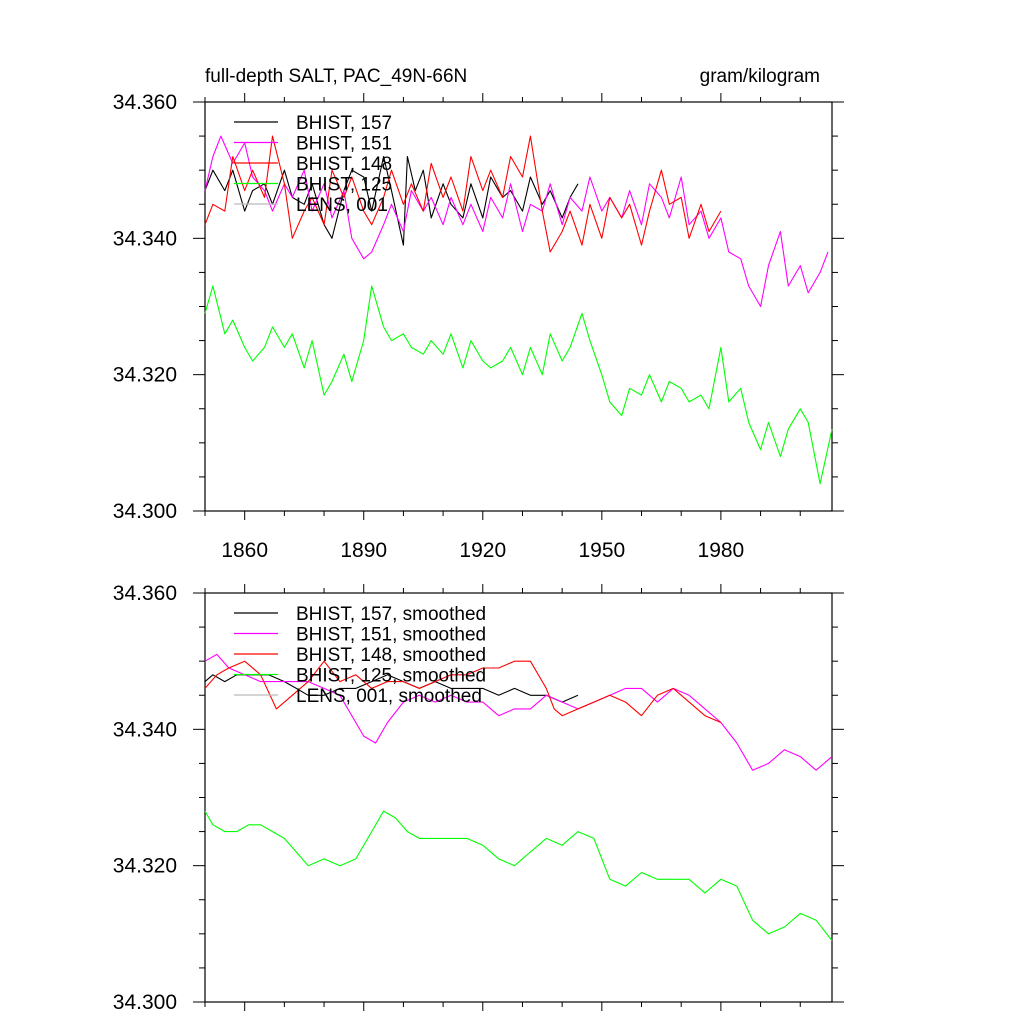 The image size is (1024, 1024). Describe the element at coordinates (391, 676) in the screenshot. I see `legend-label: BHIST, 125, smoothed` at that location.